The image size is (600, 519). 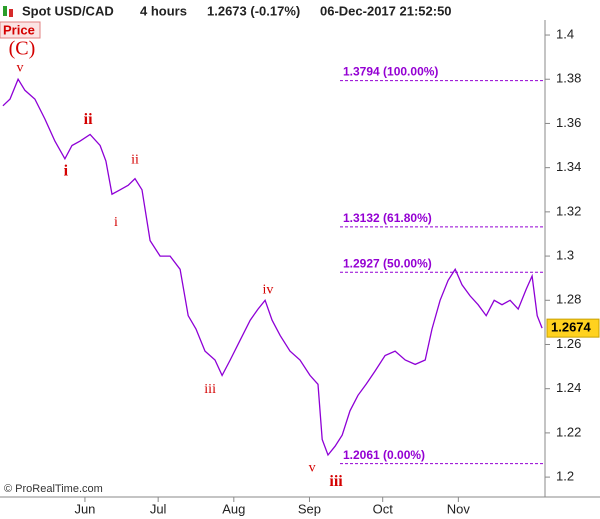 I want to click on y-tick-label: 1.32, so click(x=568, y=210).